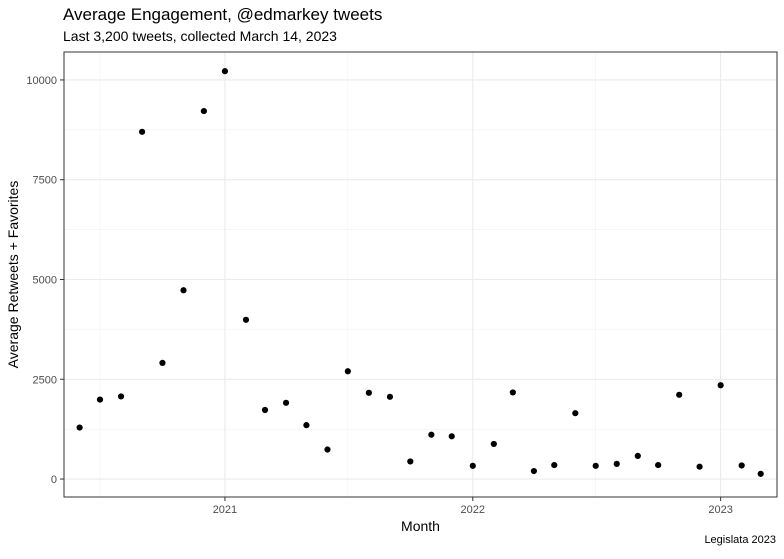 The image size is (784, 559). What do you see at coordinates (223, 14) in the screenshot?
I see `chart-title: Average Engagement, @edmarkey tweets` at bounding box center [223, 14].